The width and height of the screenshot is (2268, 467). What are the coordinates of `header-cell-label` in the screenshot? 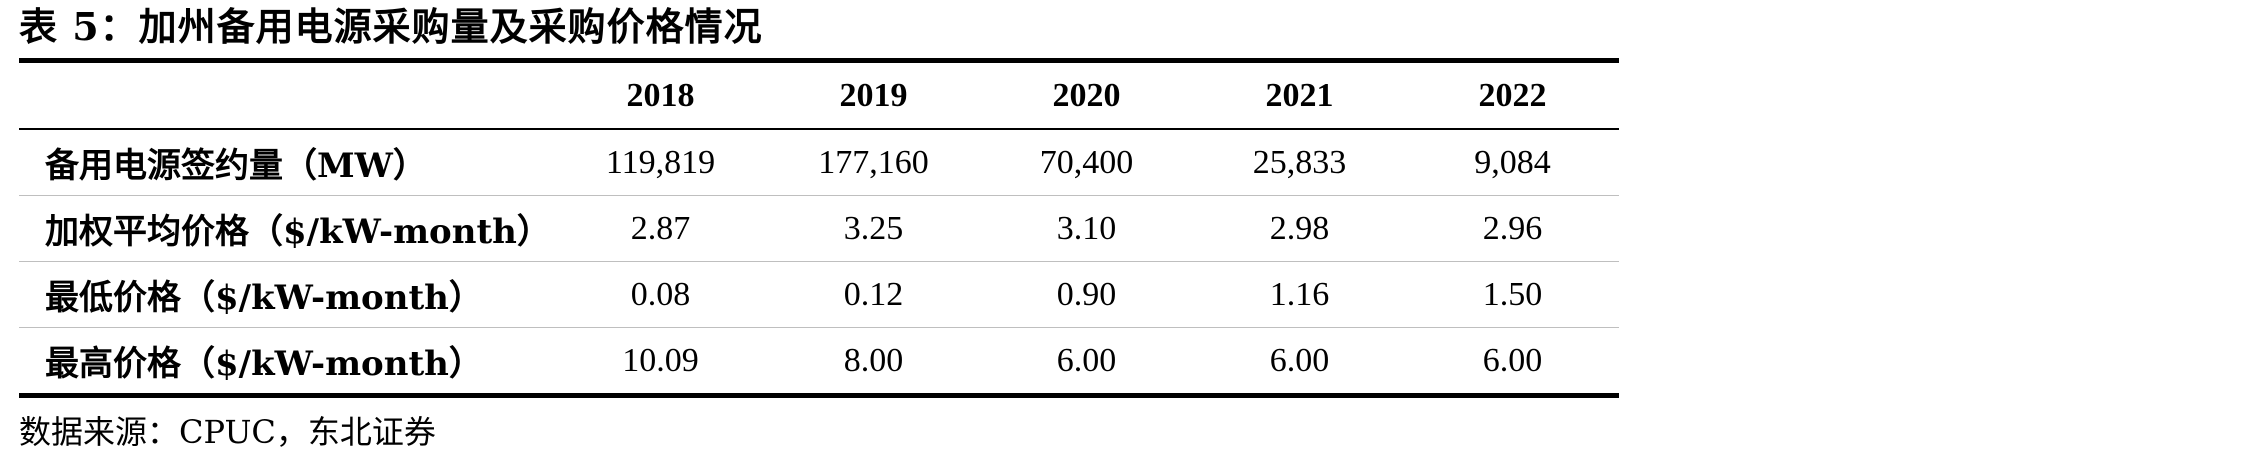 It's located at (286, 95).